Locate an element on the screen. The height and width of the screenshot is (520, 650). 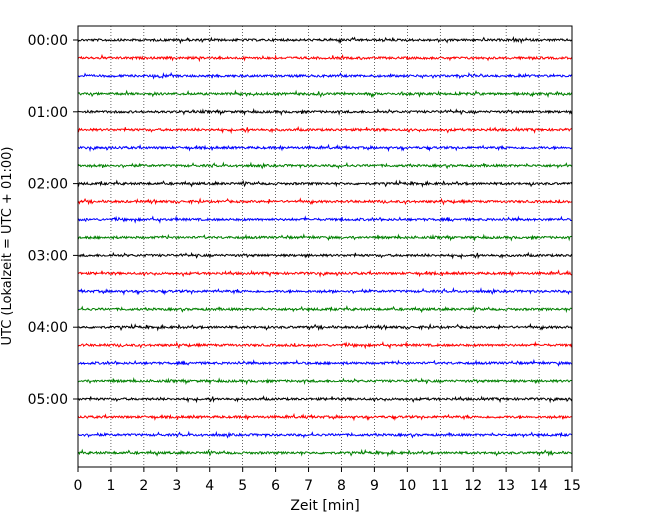
x-axis-title: Zeit [min] is located at coordinates (324, 506).